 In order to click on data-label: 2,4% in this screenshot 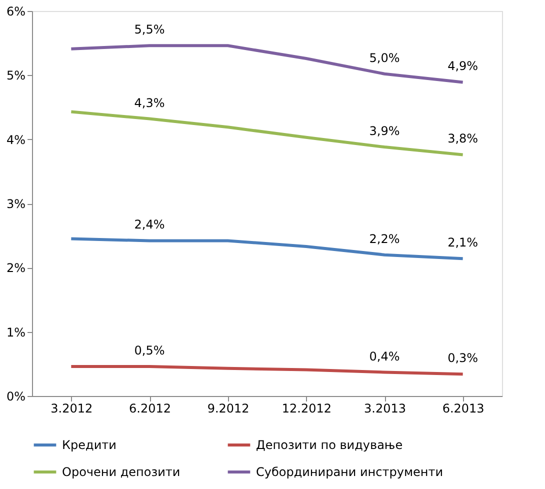, I will do `click(149, 225)`.